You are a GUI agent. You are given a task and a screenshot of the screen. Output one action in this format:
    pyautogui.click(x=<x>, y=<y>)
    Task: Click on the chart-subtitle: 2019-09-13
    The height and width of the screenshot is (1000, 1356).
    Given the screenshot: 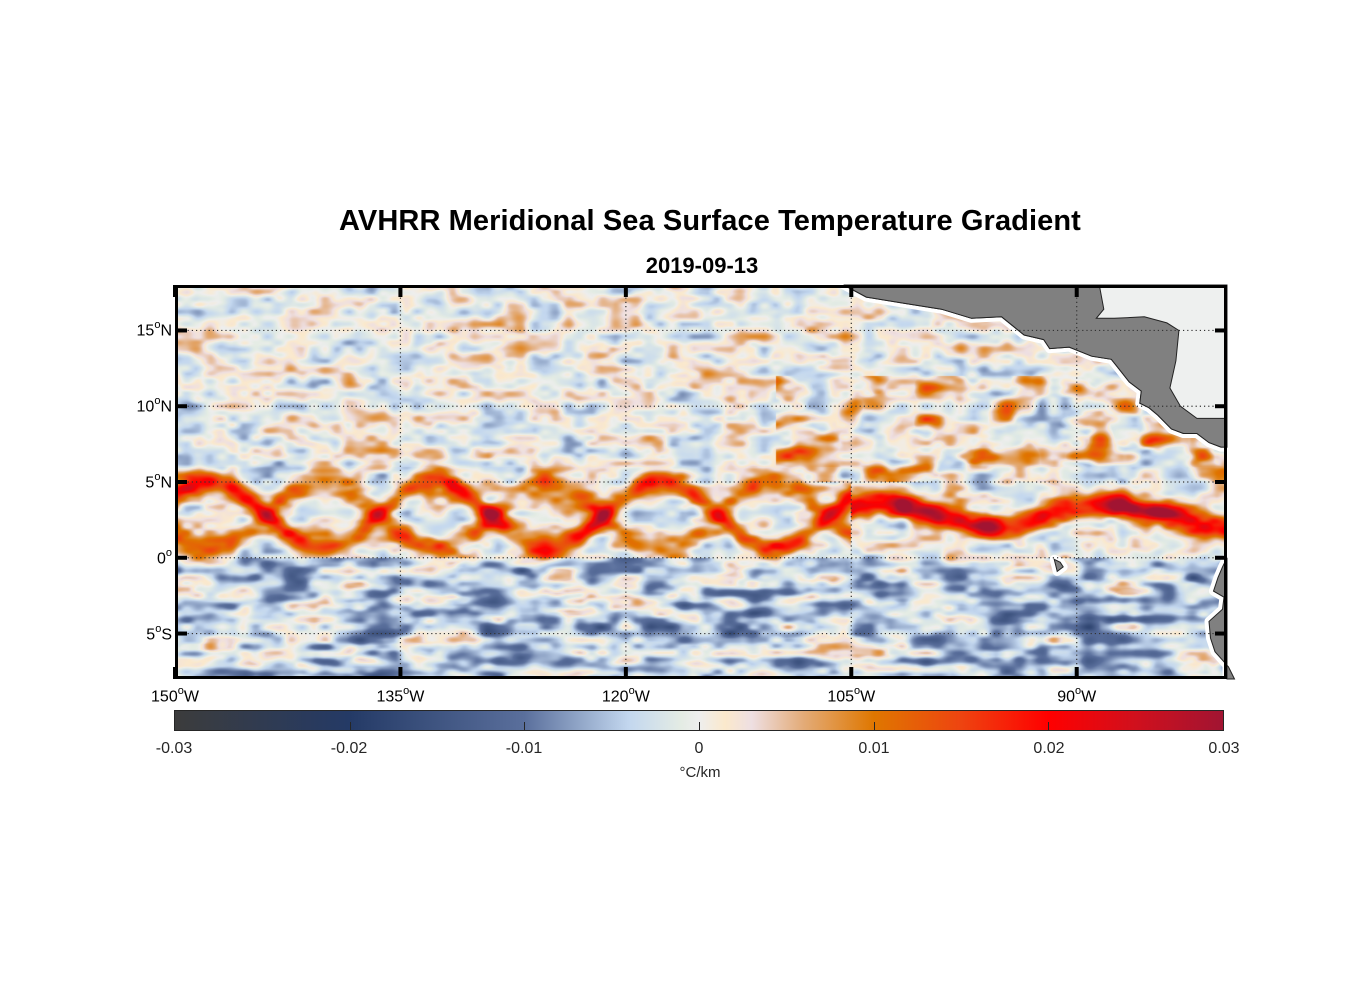 What is the action you would take?
    pyautogui.click(x=702, y=265)
    